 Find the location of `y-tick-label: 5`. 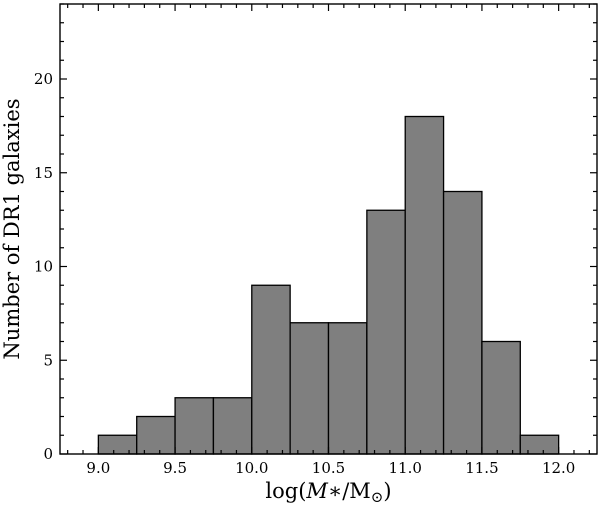

y-tick-label: 5 is located at coordinates (48, 360).